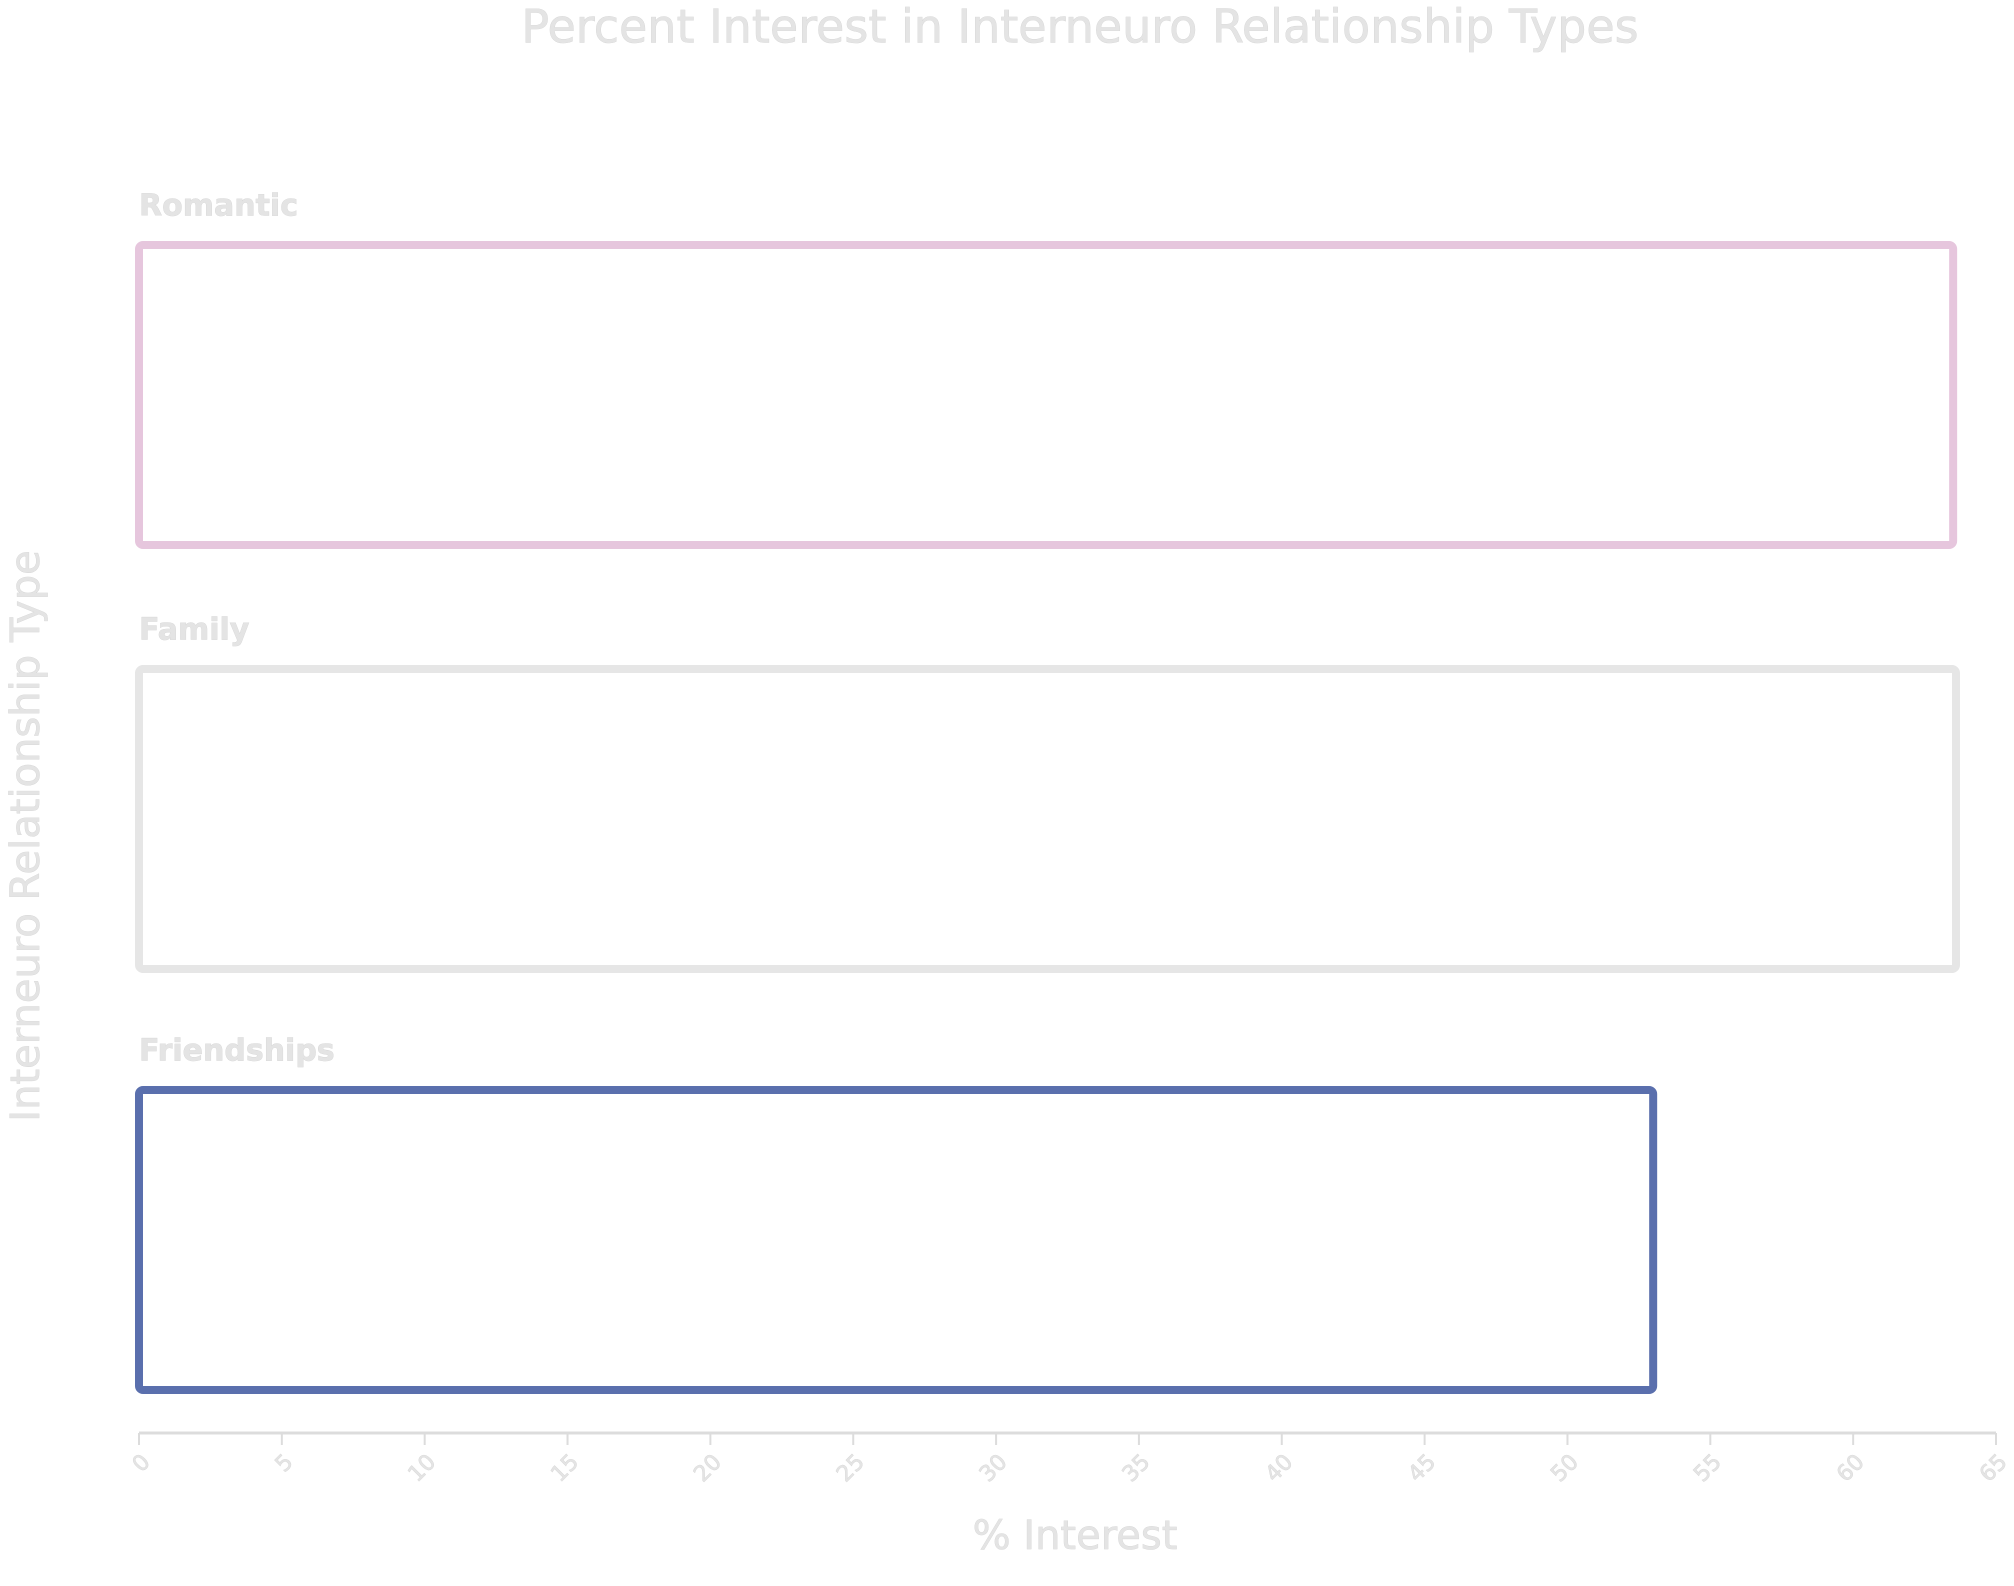  I want to click on y-axis-label: Interneuro Relationship Type, so click(26, 835).